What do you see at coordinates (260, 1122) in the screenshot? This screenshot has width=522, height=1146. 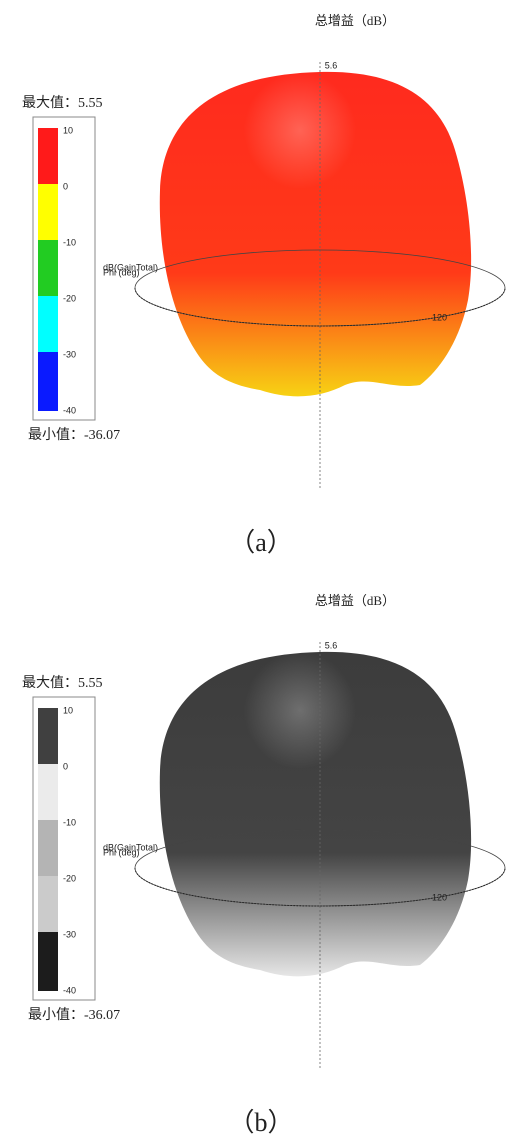 I see `caption: （b）` at bounding box center [260, 1122].